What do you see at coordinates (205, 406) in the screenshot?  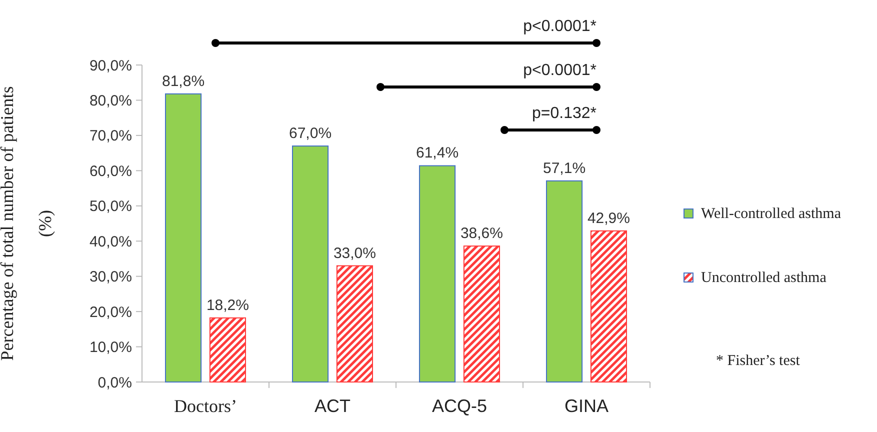 I see `x-tick-label: Doctors’` at bounding box center [205, 406].